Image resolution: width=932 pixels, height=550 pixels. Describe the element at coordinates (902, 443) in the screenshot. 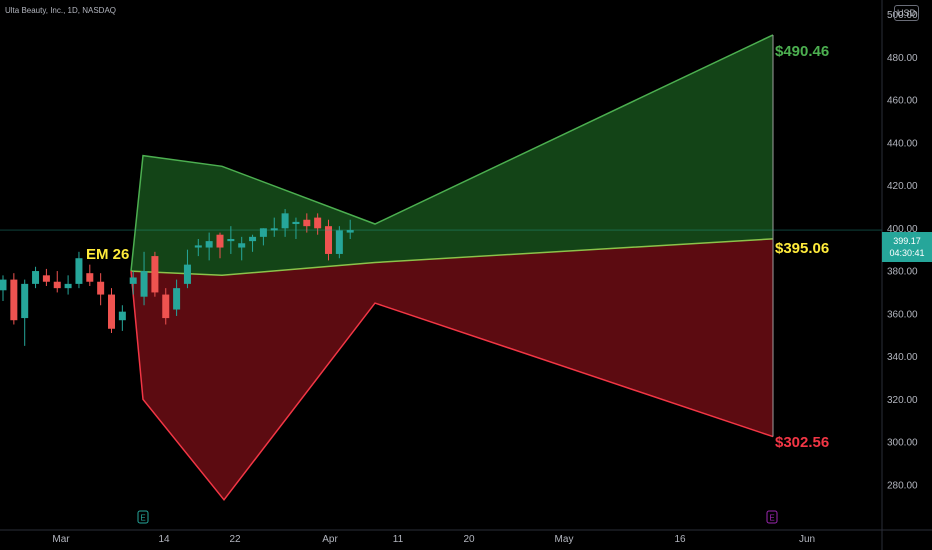

I see `price-tick-label: 300.00` at that location.